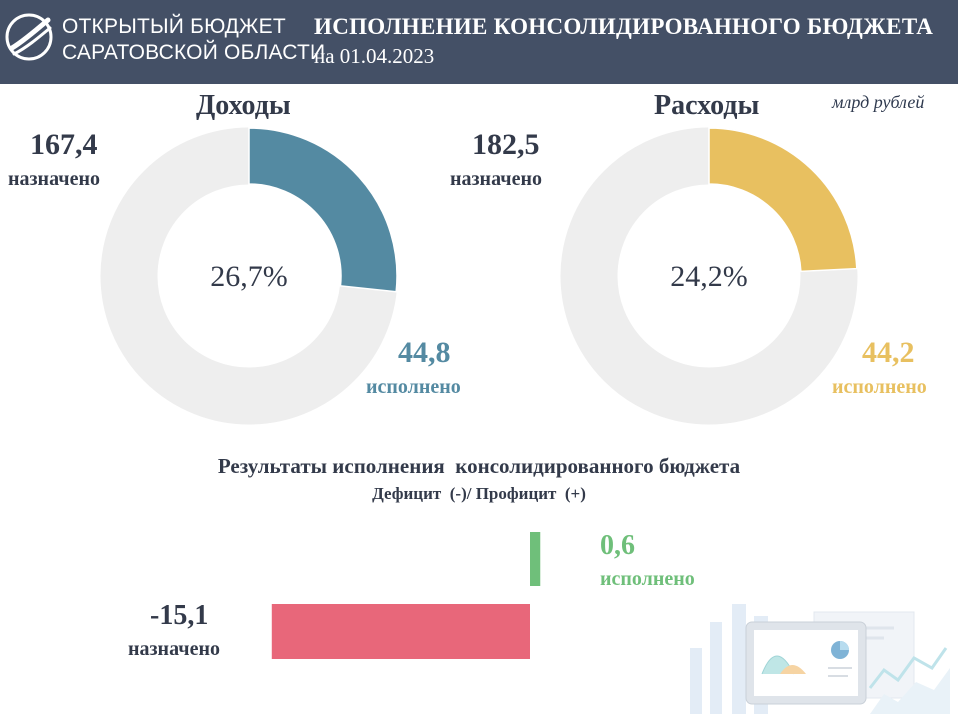  I want to click on unit-label: млрд рублей, so click(878, 102).